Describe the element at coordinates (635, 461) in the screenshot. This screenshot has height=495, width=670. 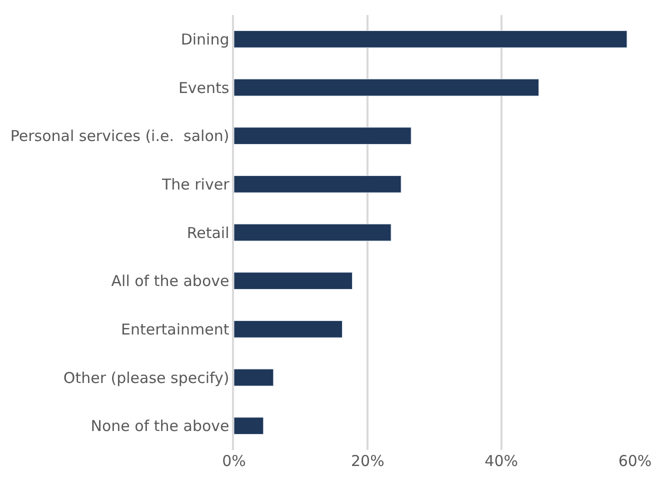
I see `x-tick-label: 60%` at that location.